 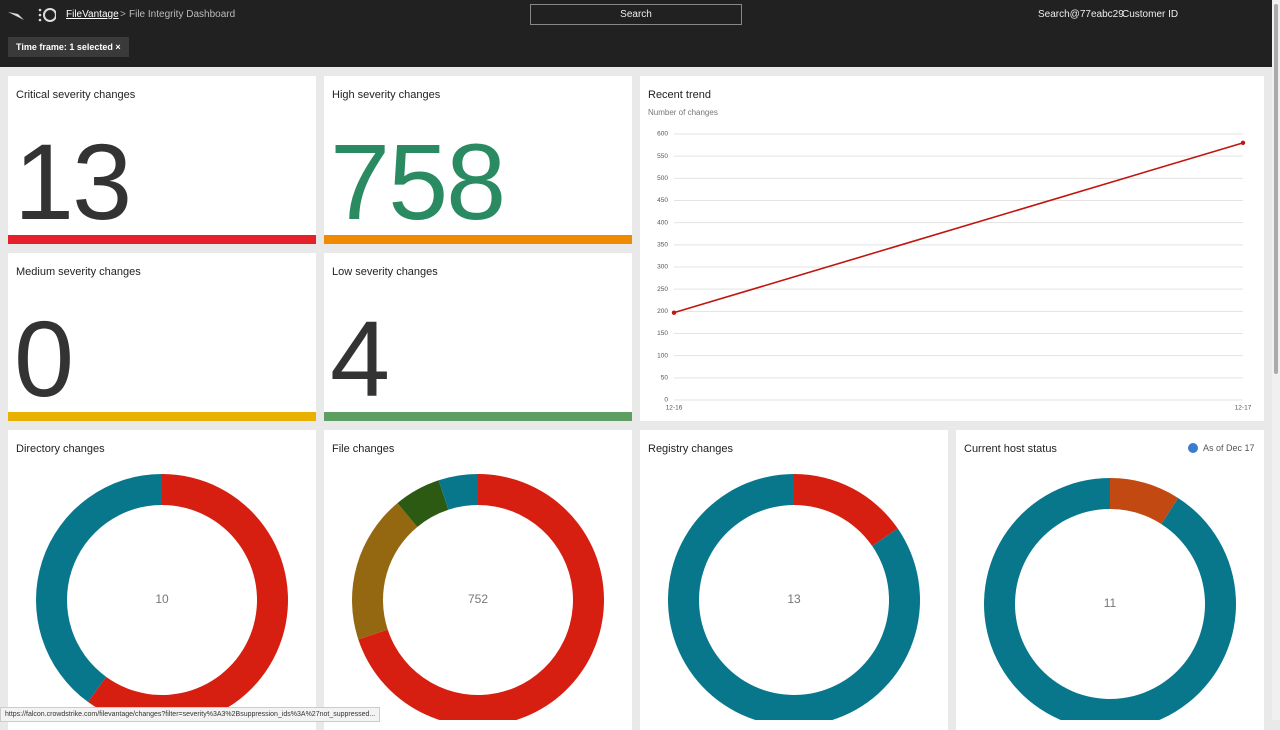 What do you see at coordinates (690, 449) in the screenshot?
I see `chart-title: Registry changes` at bounding box center [690, 449].